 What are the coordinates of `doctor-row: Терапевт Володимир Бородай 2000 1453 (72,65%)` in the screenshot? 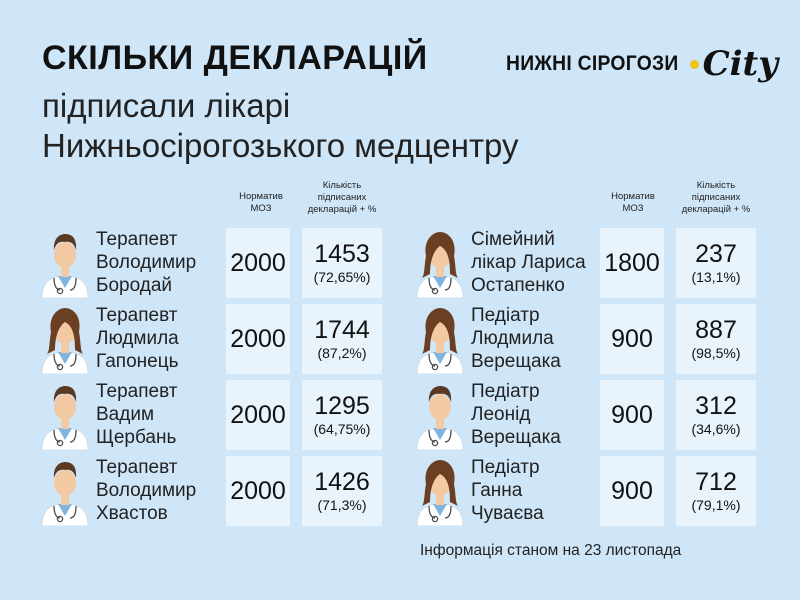 It's located at (215, 264).